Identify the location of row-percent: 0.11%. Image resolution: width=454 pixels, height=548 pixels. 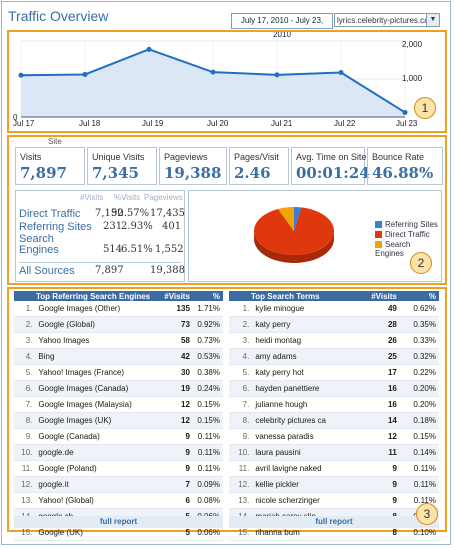
(419, 484).